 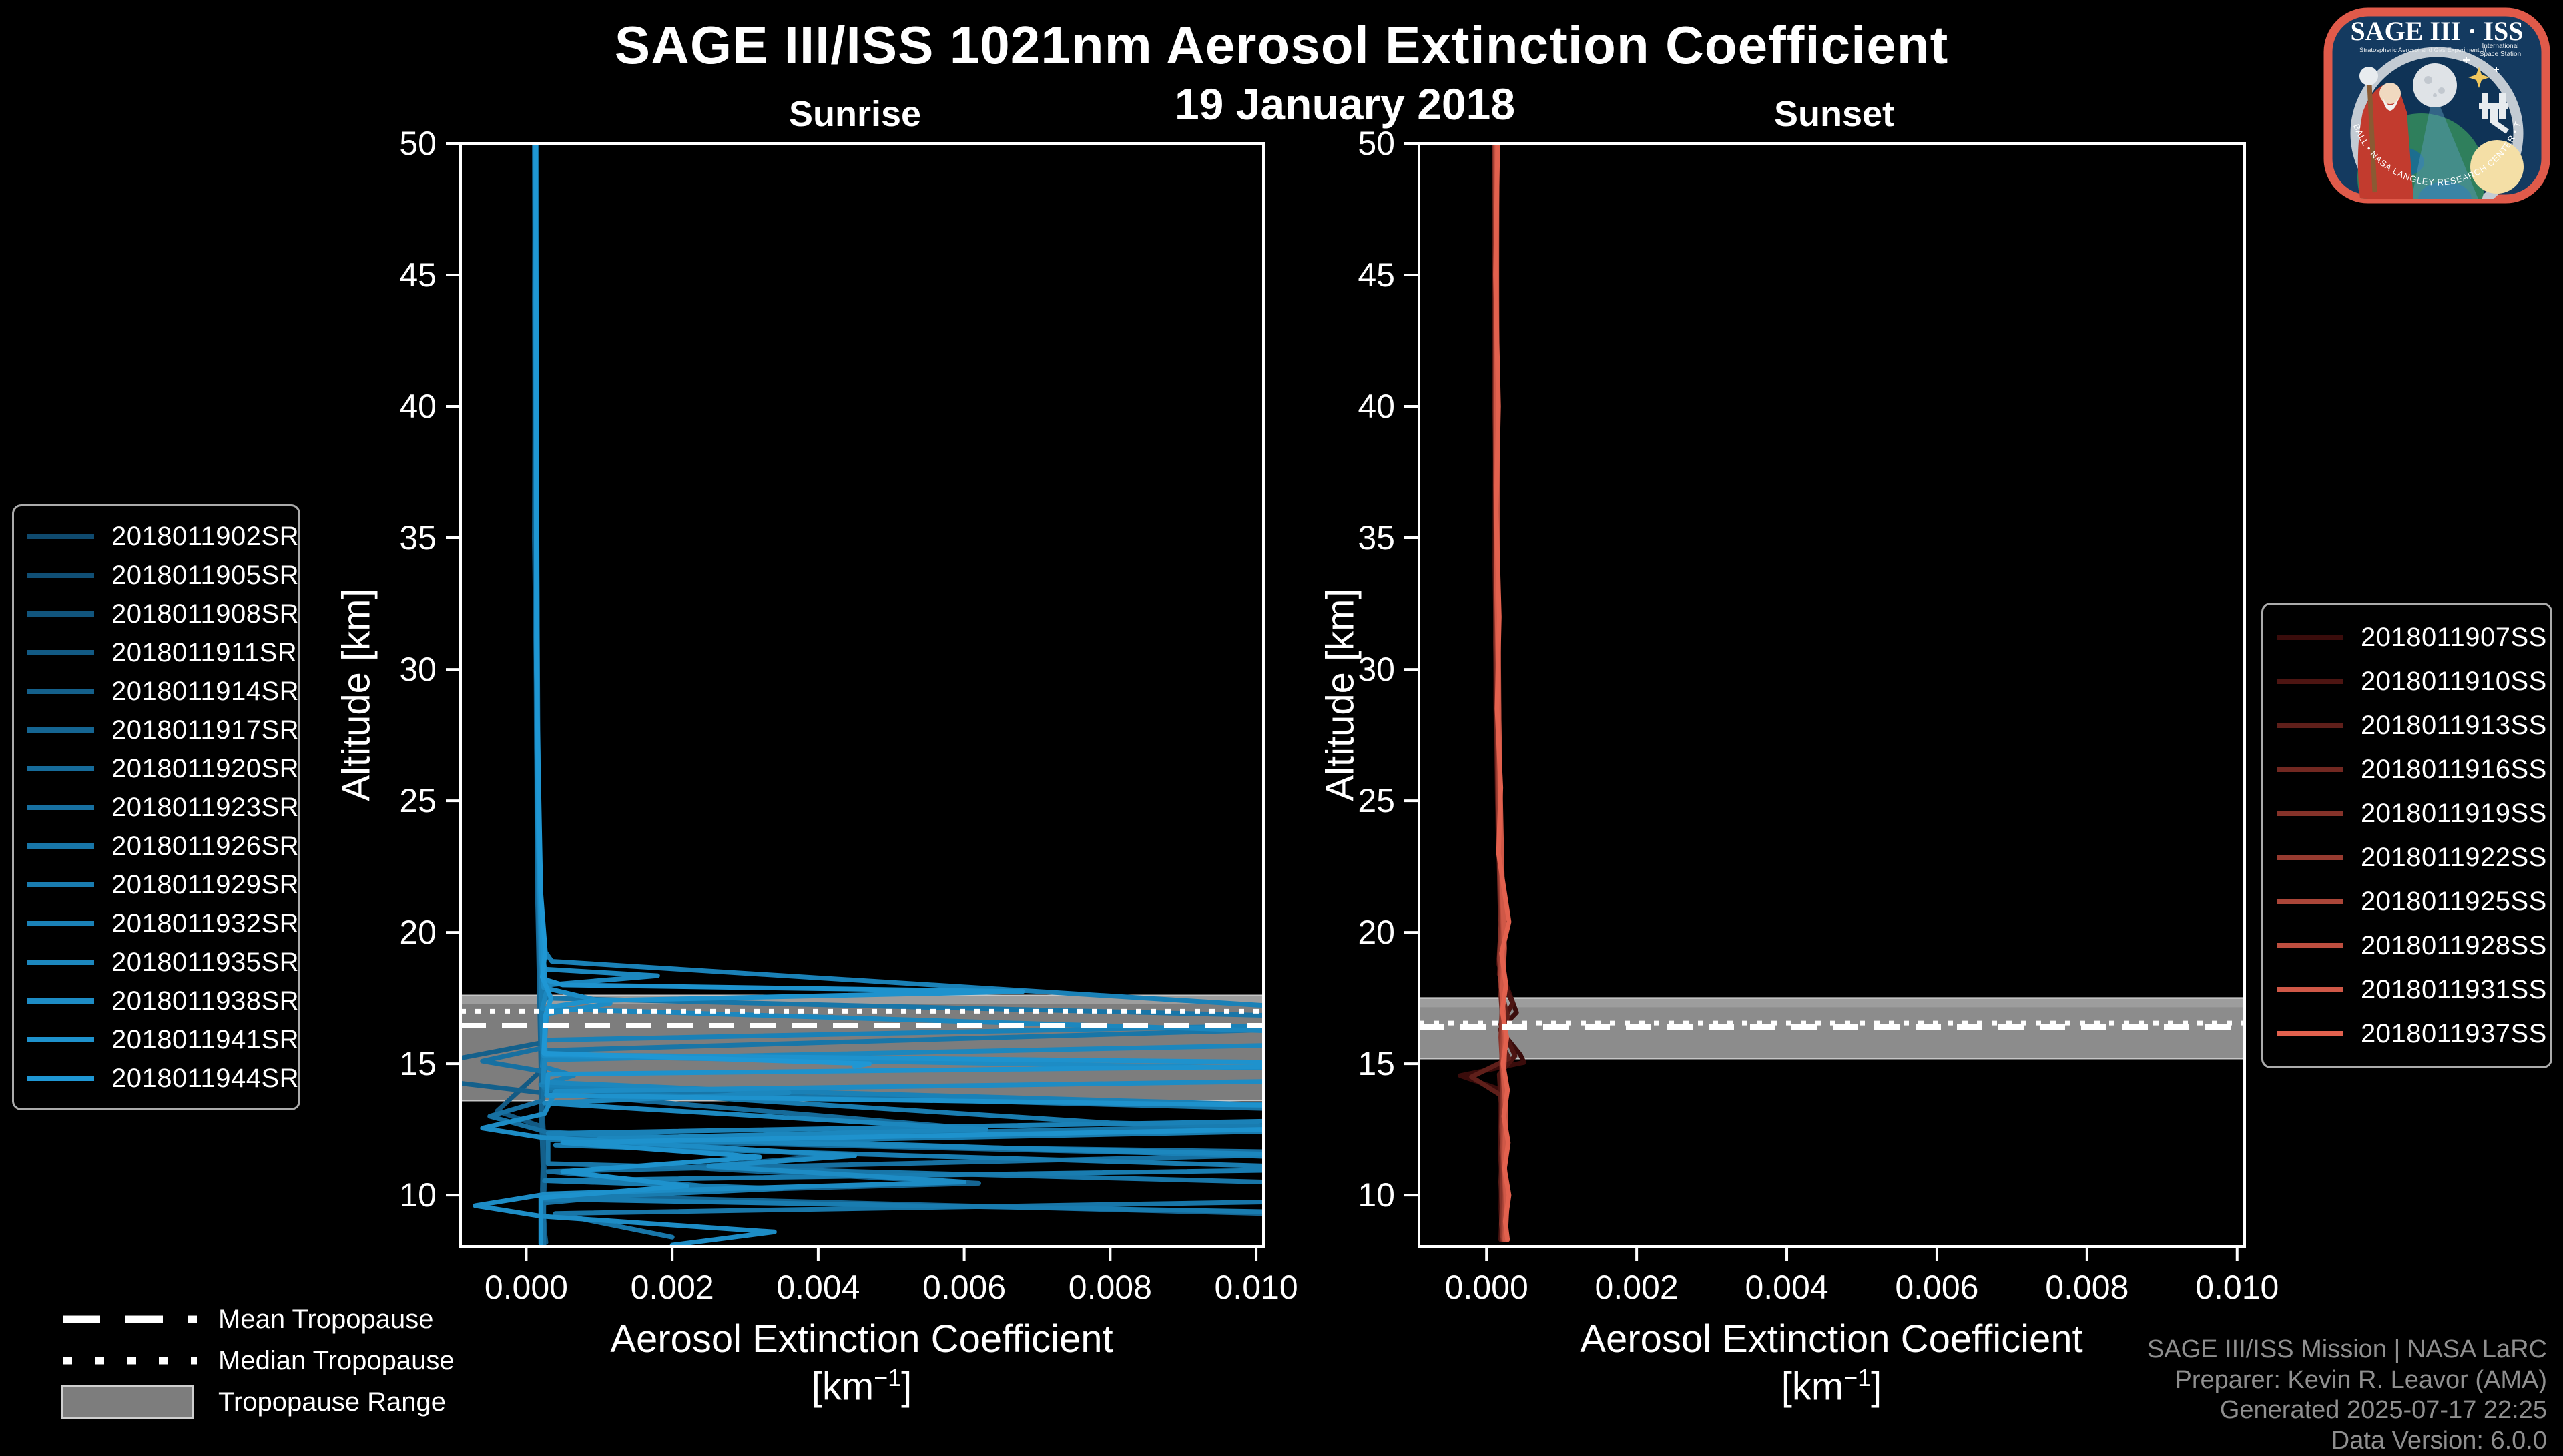 What do you see at coordinates (964, 1287) in the screenshot?
I see `x-tick-label: 0.006` at bounding box center [964, 1287].